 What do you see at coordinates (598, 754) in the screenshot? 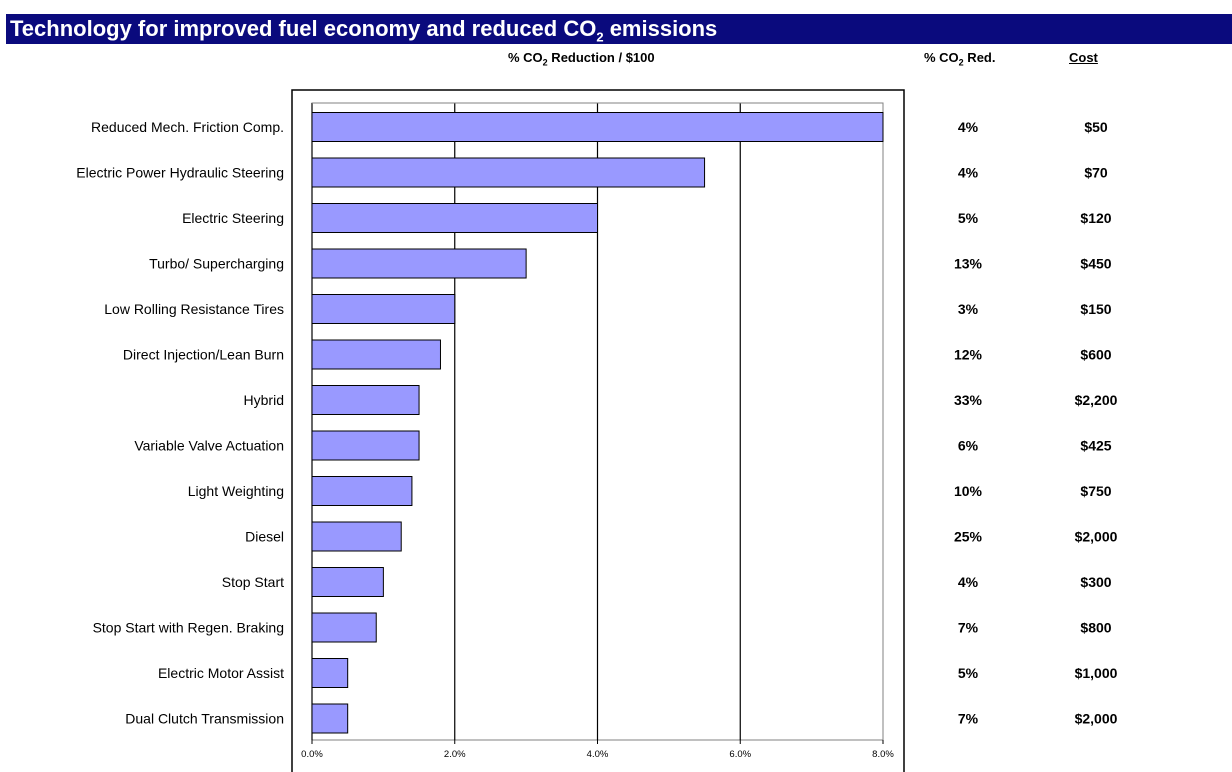
I see `x-tick-label: 4.0%` at bounding box center [598, 754].